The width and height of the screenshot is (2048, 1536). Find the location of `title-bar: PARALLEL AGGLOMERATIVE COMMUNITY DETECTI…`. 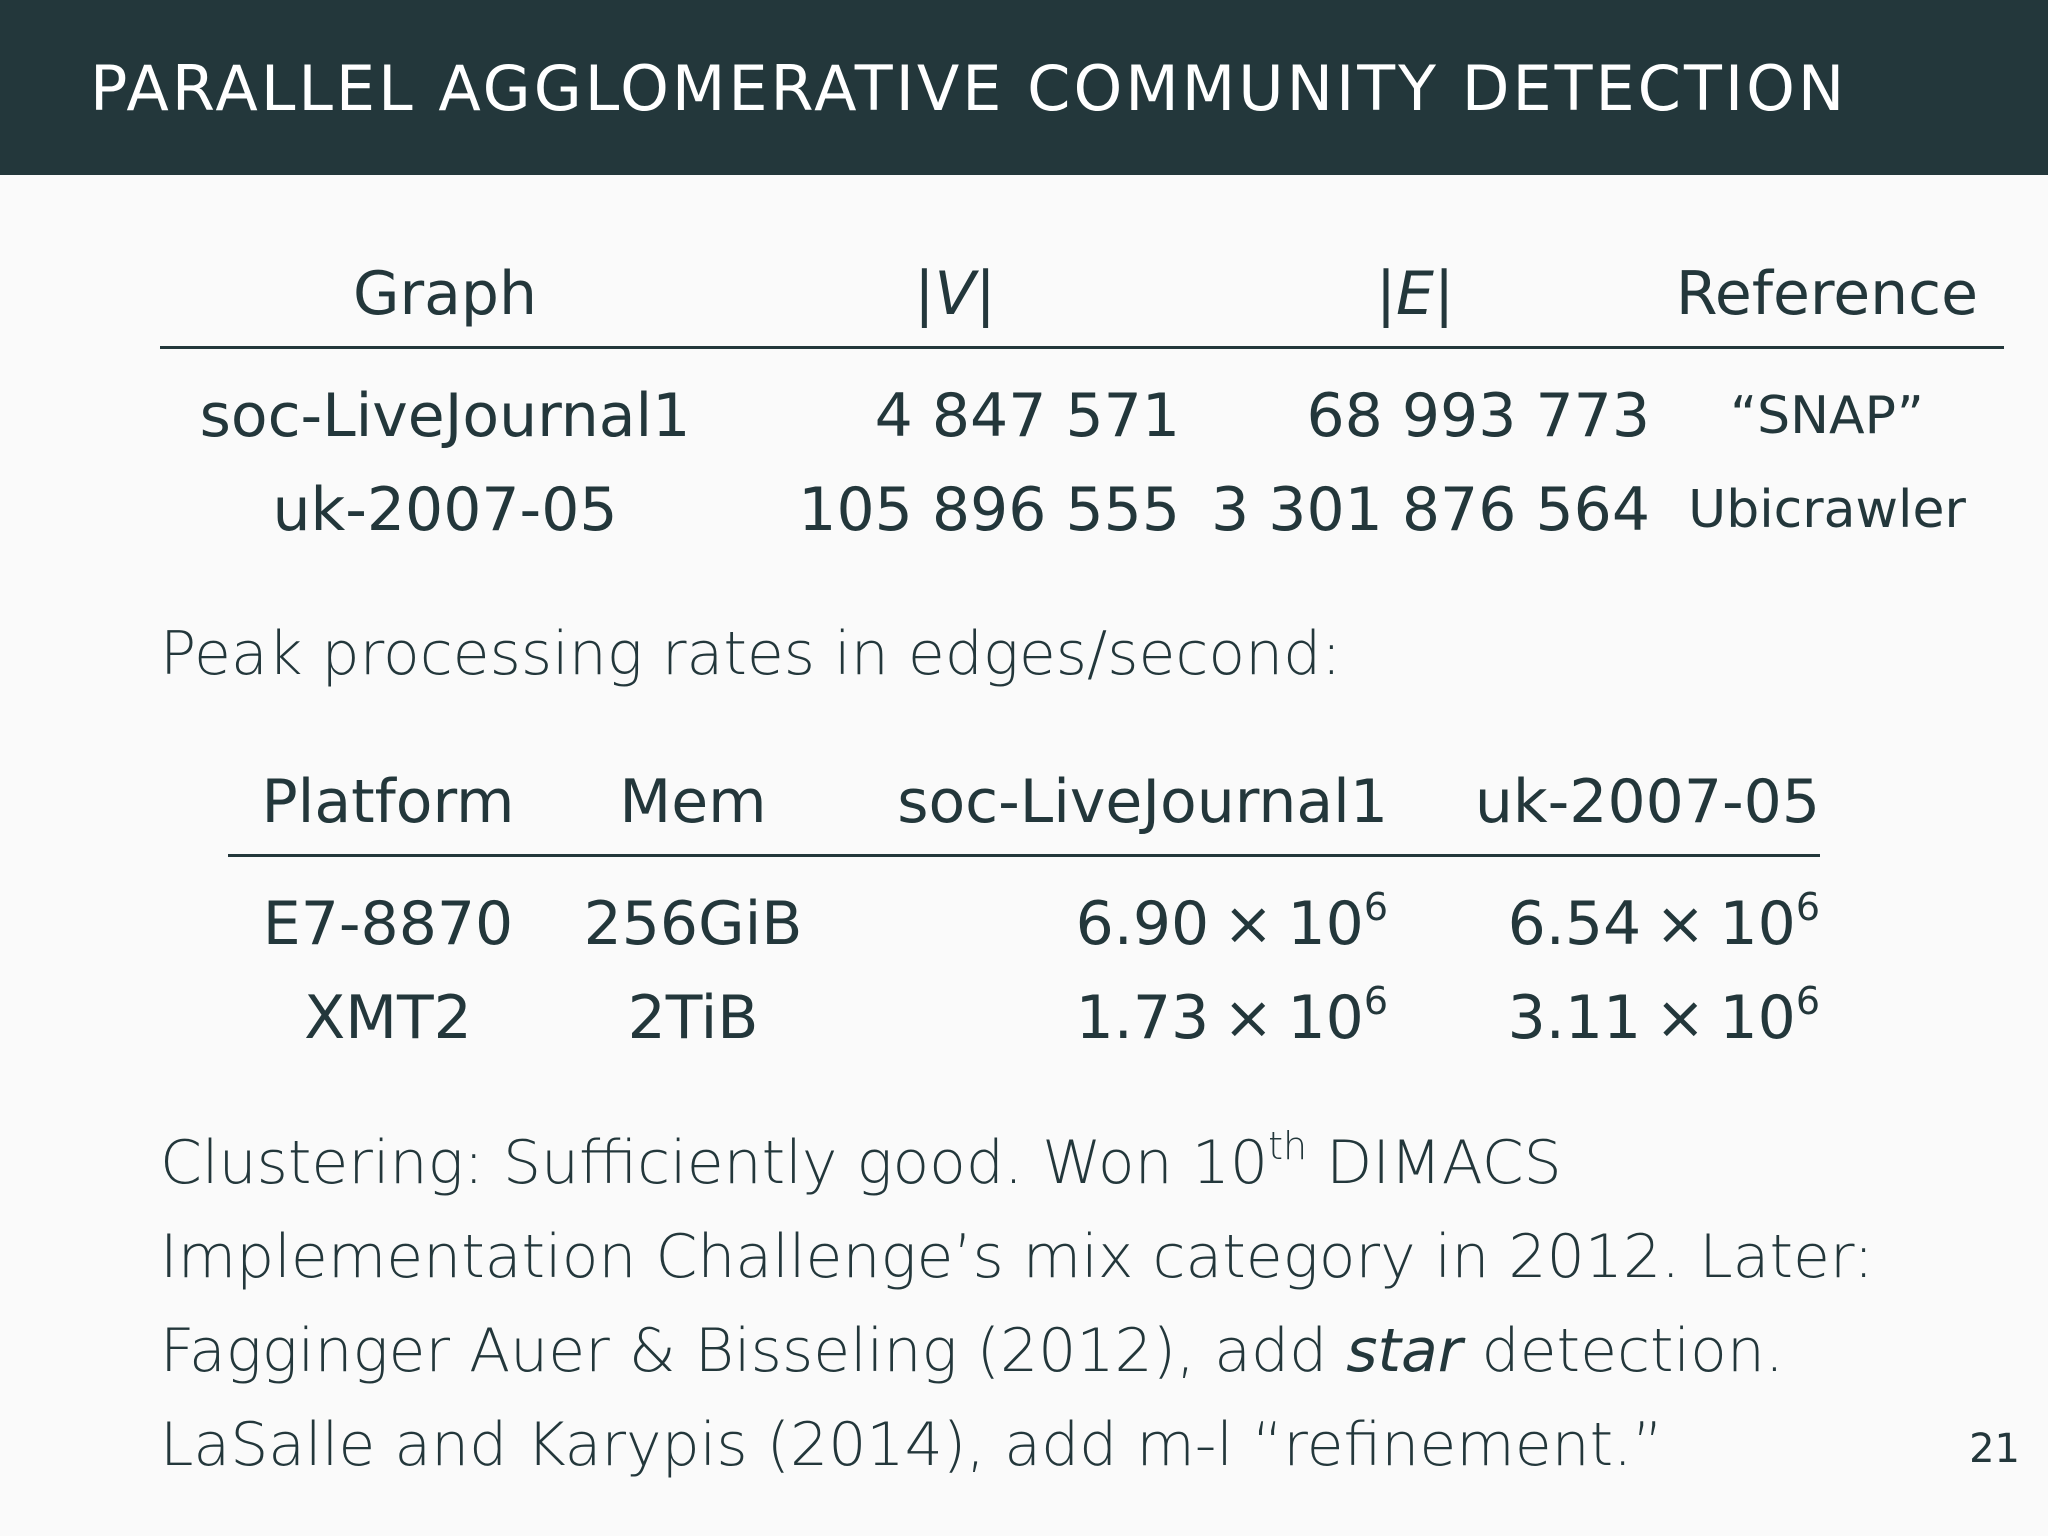

title-bar: PARALLEL AGGLOMERATIVE COMMUNITY DETECTI… is located at coordinates (1024, 87).